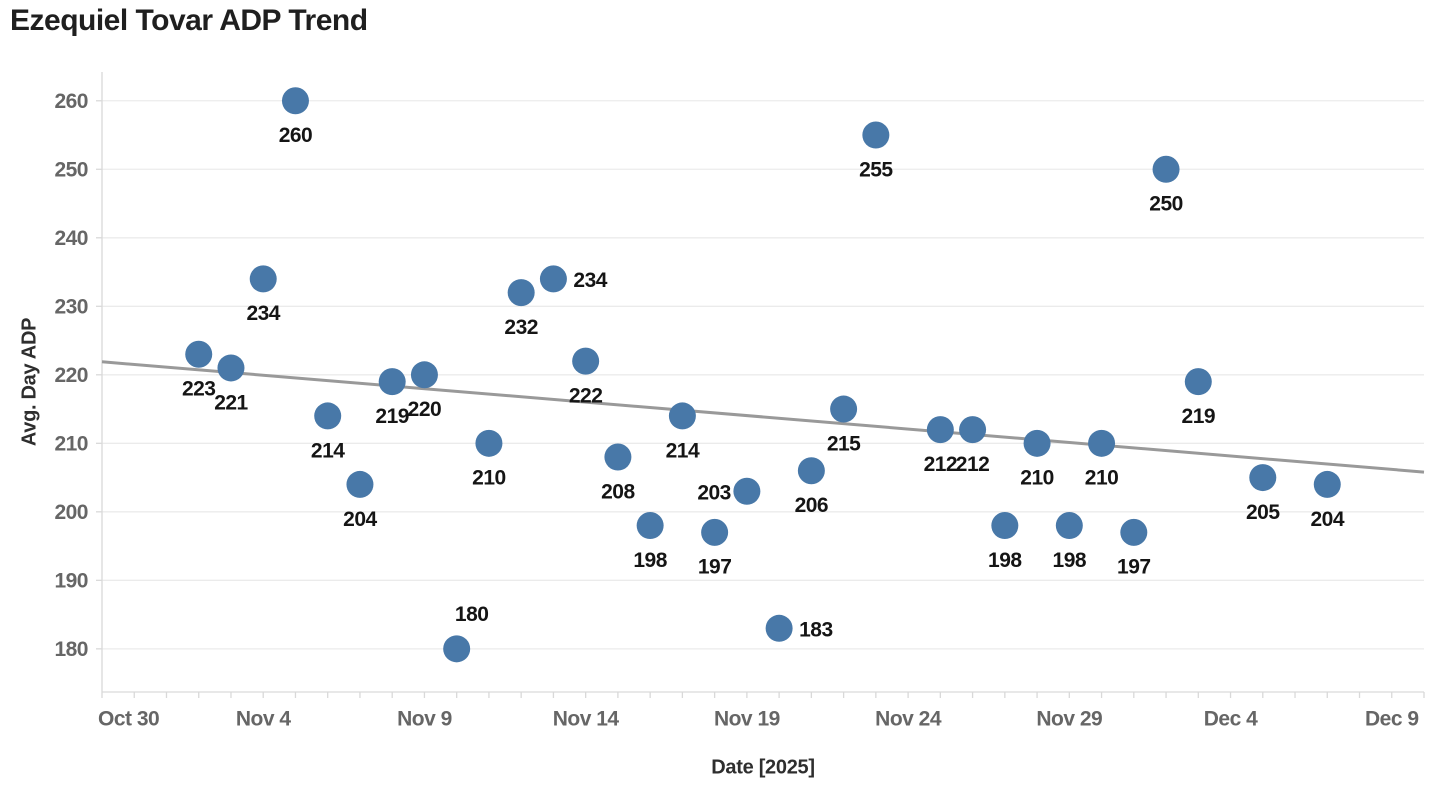 The image size is (1456, 801). What do you see at coordinates (425, 409) in the screenshot?
I see `data-point-label: 220` at bounding box center [425, 409].